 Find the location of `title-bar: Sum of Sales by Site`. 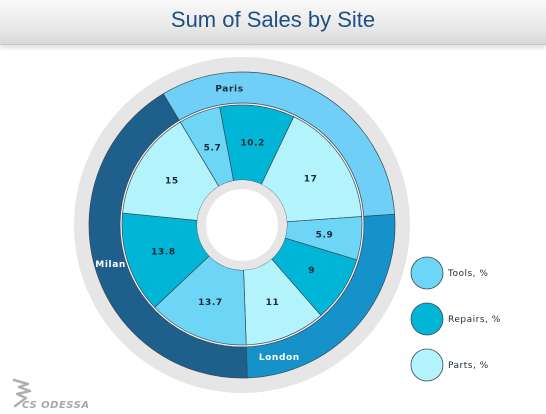

title-bar: Sum of Sales by Site is located at coordinates (273, 22).